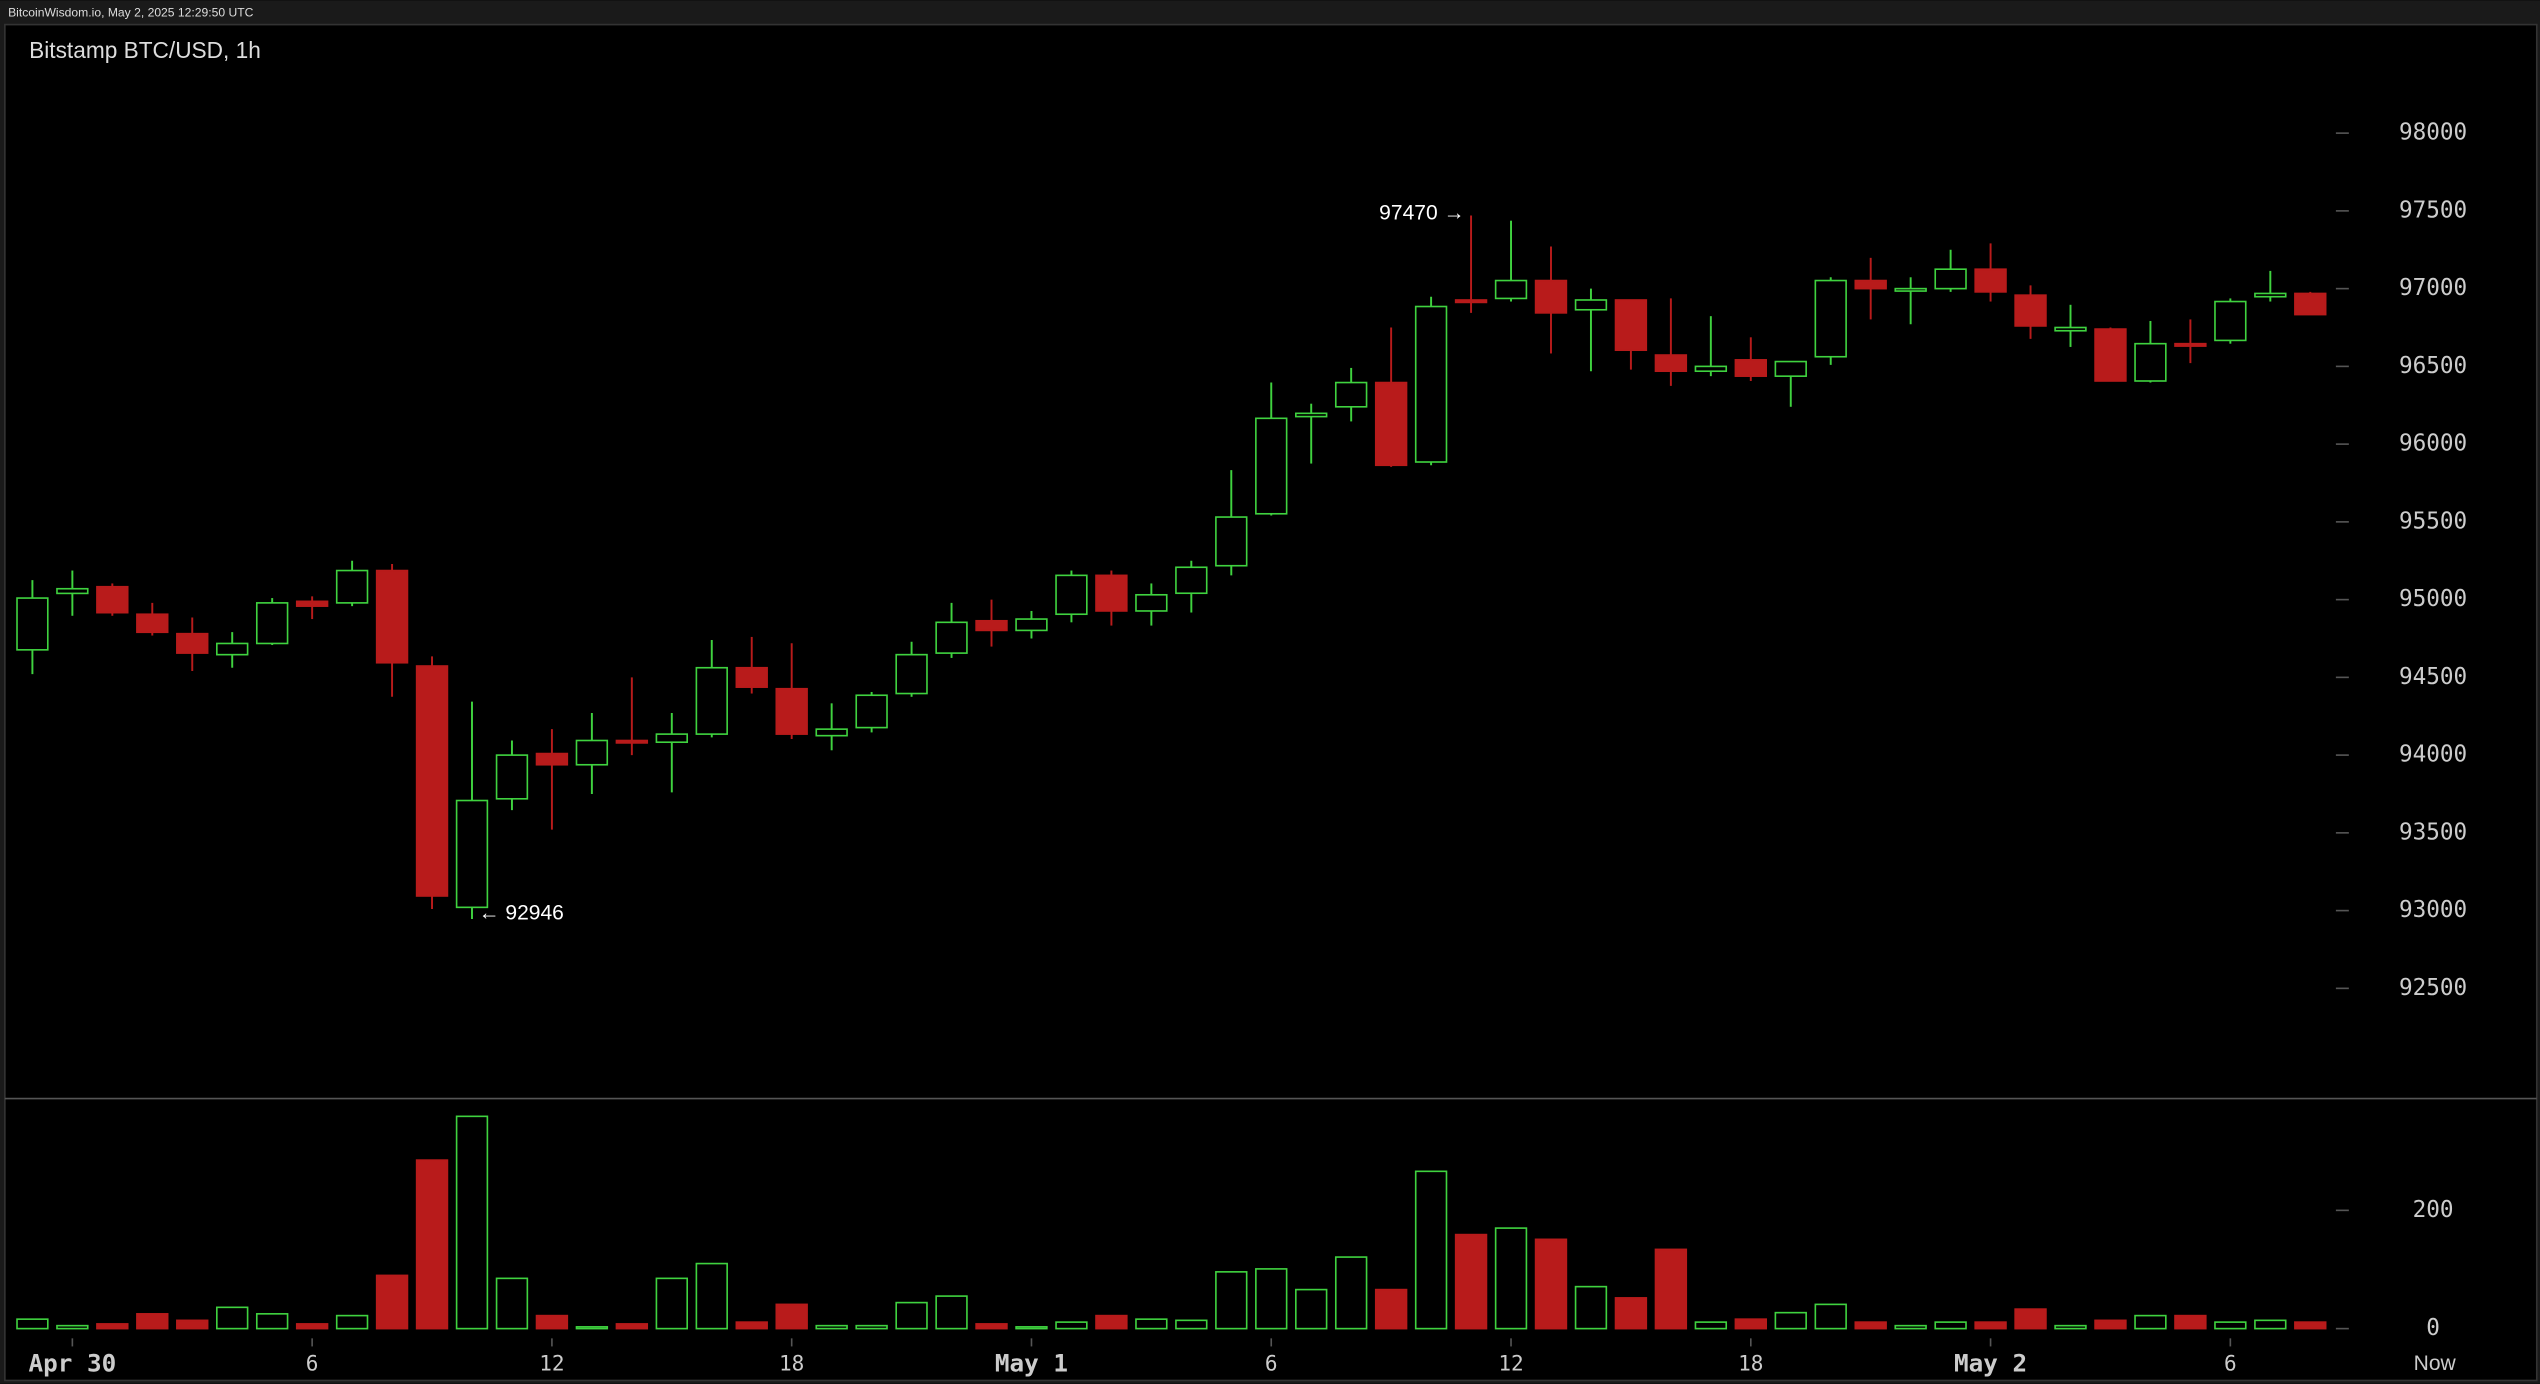  What do you see at coordinates (2433, 755) in the screenshot?
I see `y-tick-label: 94000` at bounding box center [2433, 755].